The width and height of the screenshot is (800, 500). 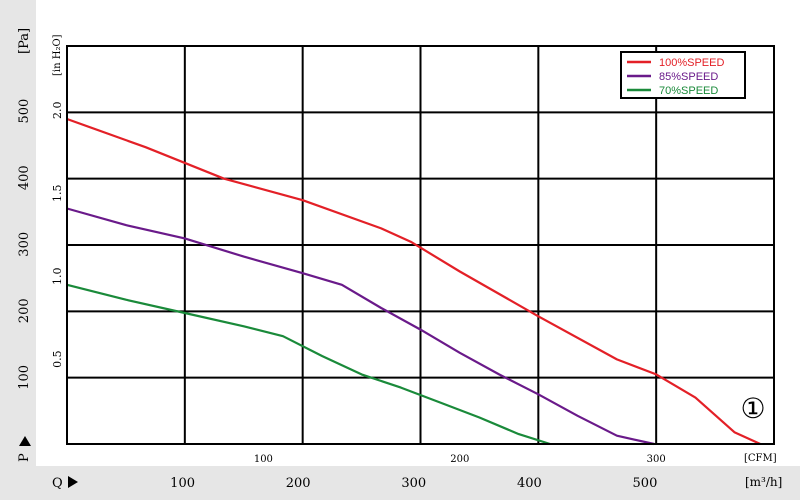 I want to click on pa-tick-label: 200, so click(x=24, y=310).